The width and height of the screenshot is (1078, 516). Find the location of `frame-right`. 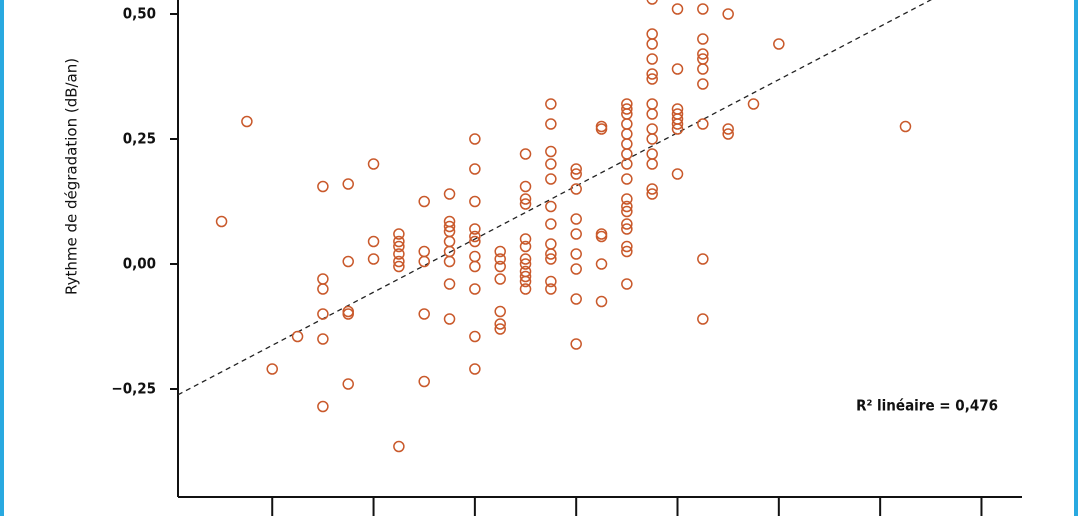

frame-right is located at coordinates (1076, 258).